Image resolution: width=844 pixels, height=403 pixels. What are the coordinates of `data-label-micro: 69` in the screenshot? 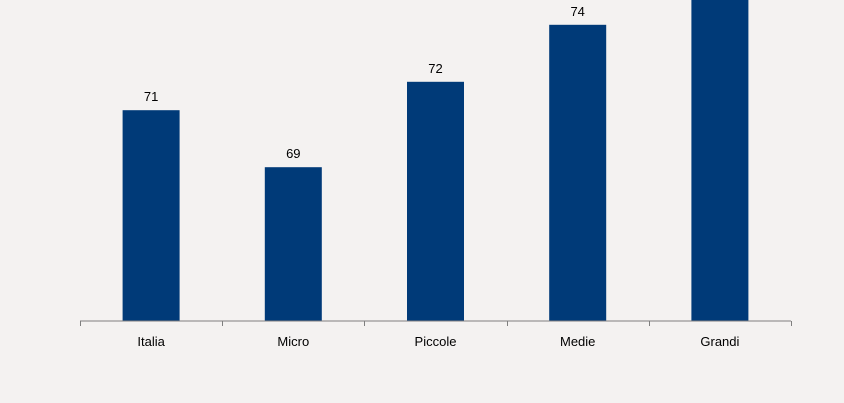 It's located at (293, 153).